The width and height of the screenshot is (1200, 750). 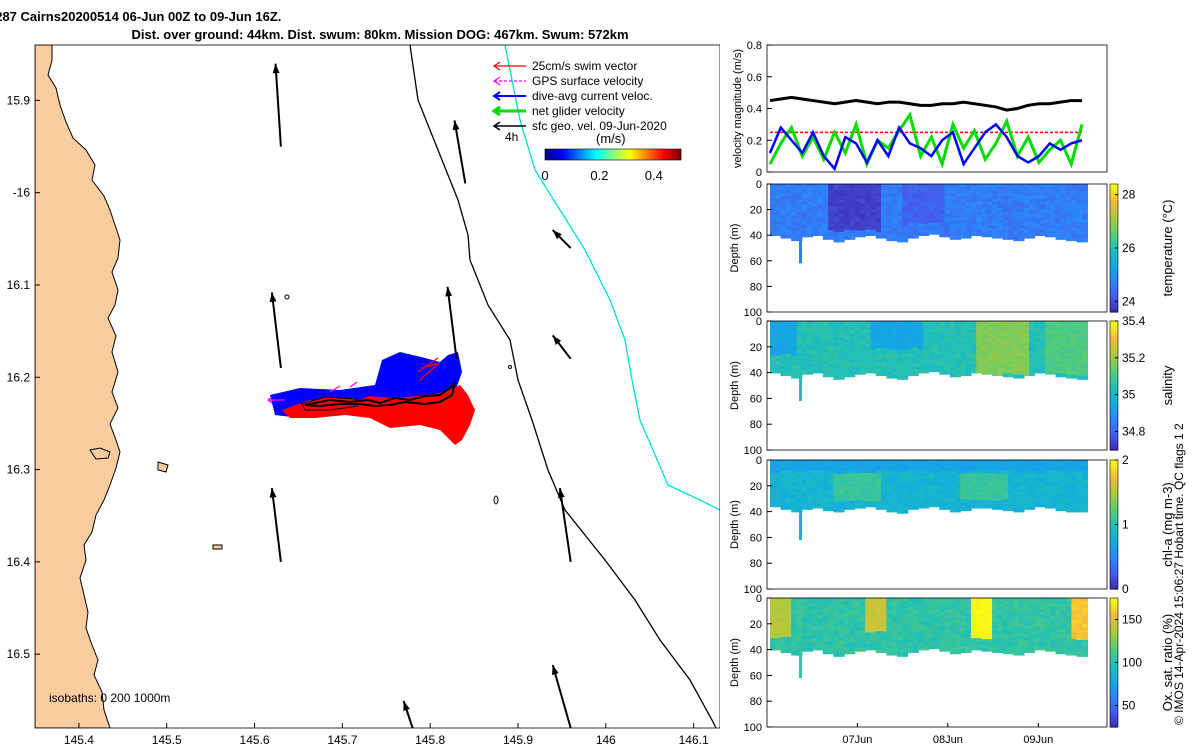 What do you see at coordinates (78, 386) in the screenshot?
I see `coastline` at bounding box center [78, 386].